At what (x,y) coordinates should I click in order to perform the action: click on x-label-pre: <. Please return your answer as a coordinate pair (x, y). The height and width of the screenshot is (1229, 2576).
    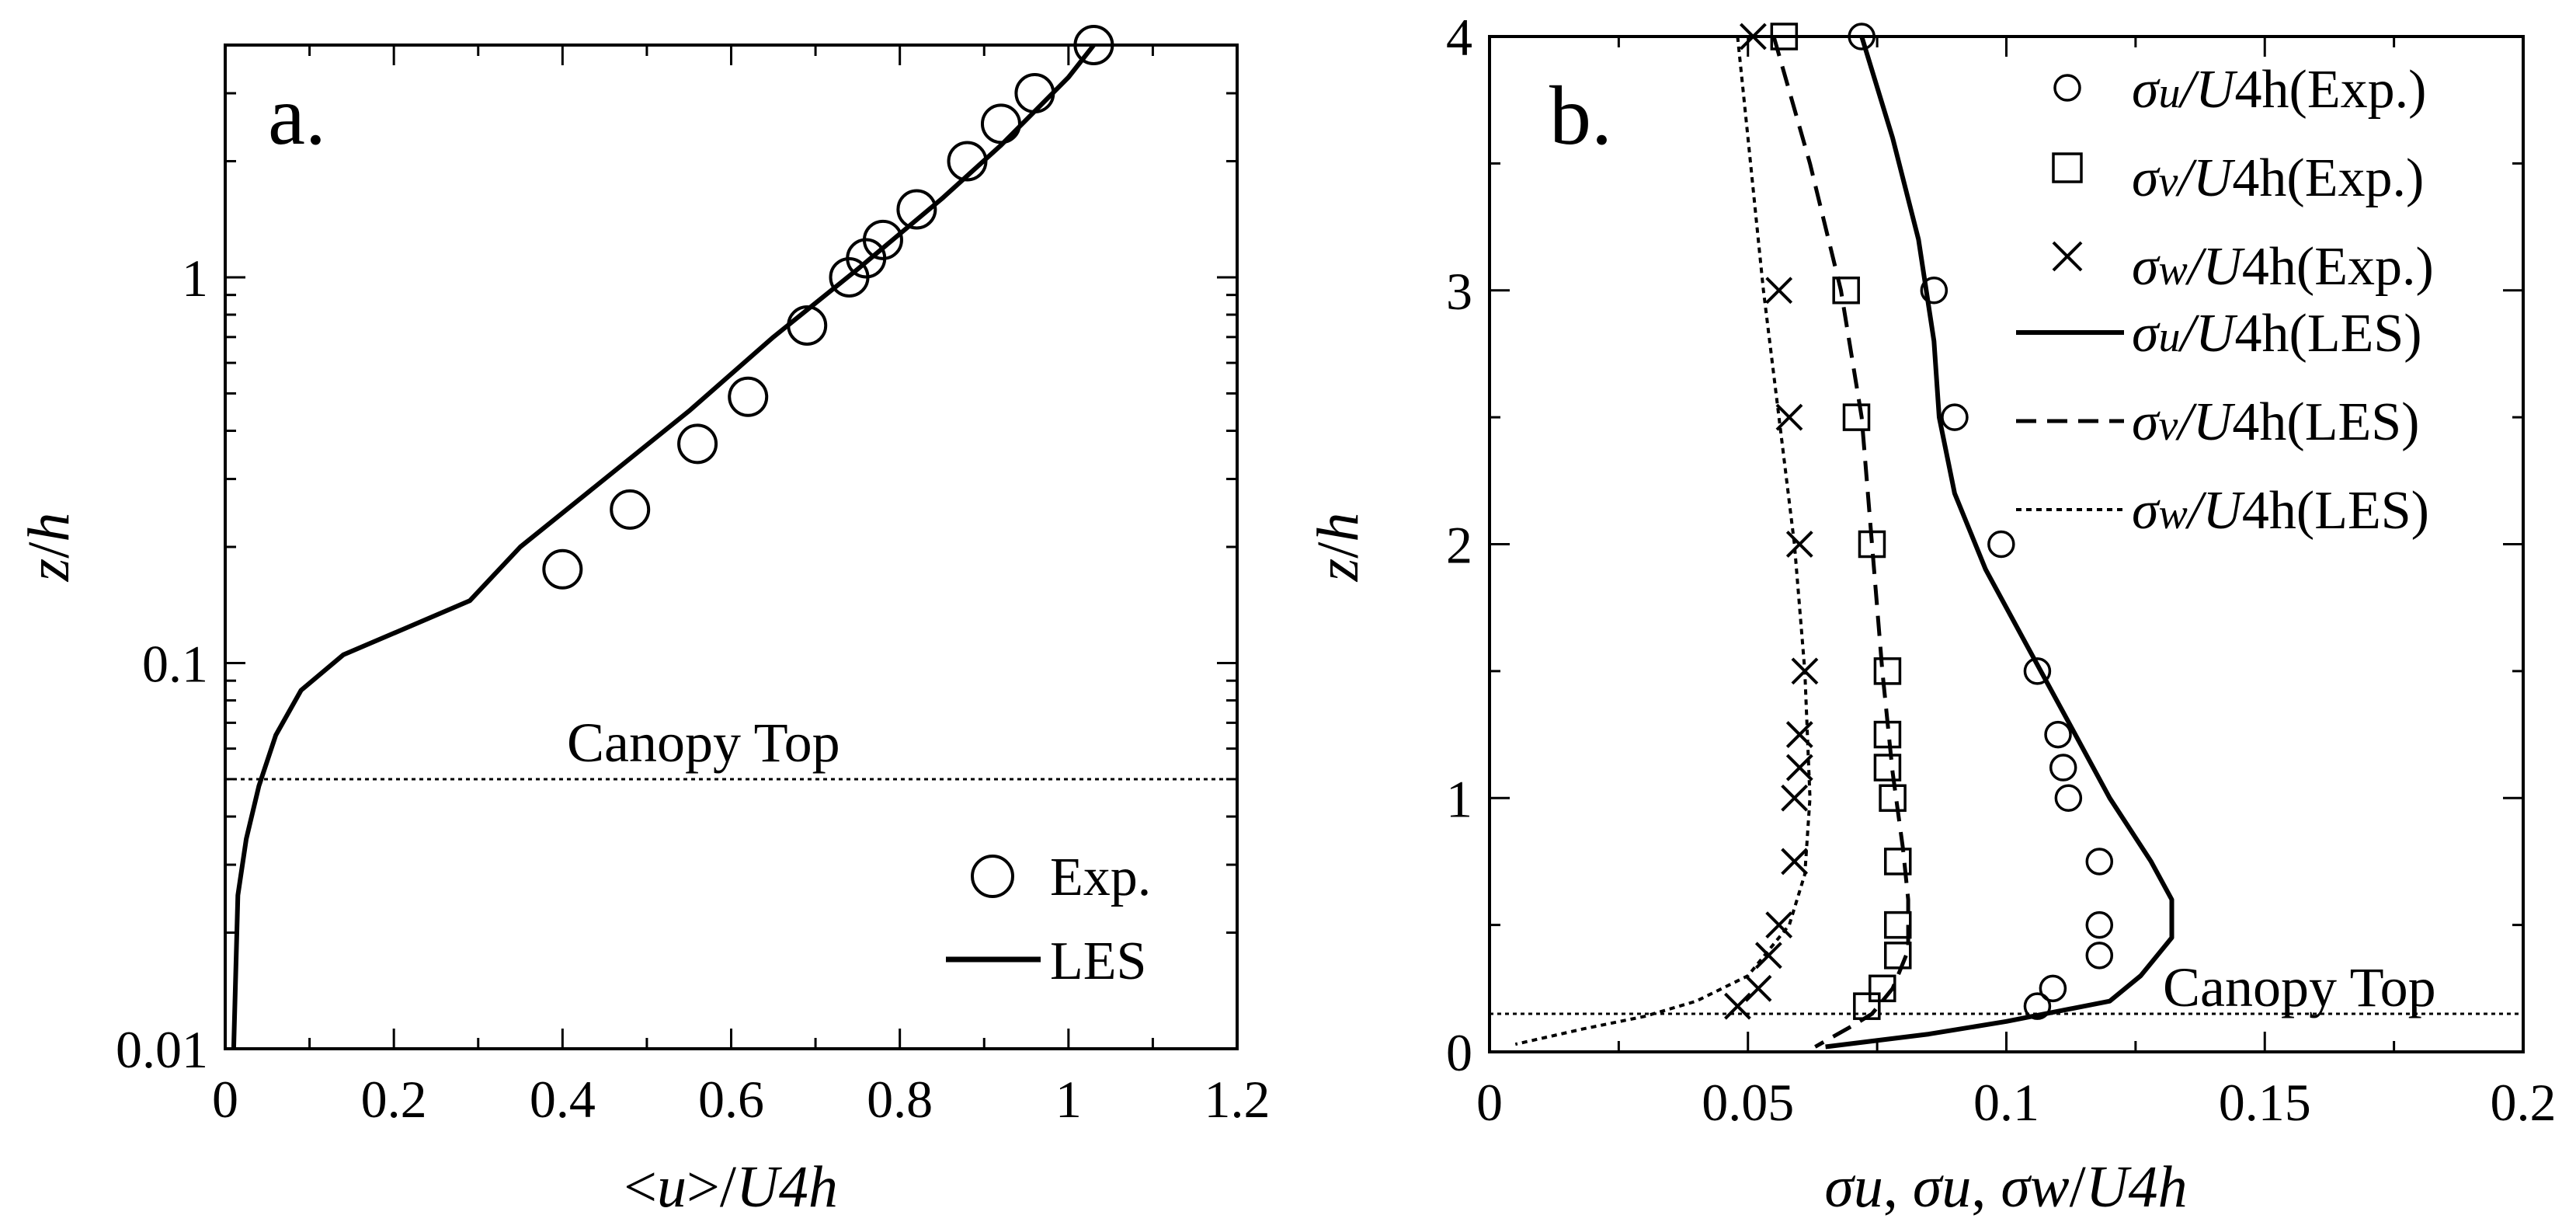
    Looking at the image, I should click on (640, 1187).